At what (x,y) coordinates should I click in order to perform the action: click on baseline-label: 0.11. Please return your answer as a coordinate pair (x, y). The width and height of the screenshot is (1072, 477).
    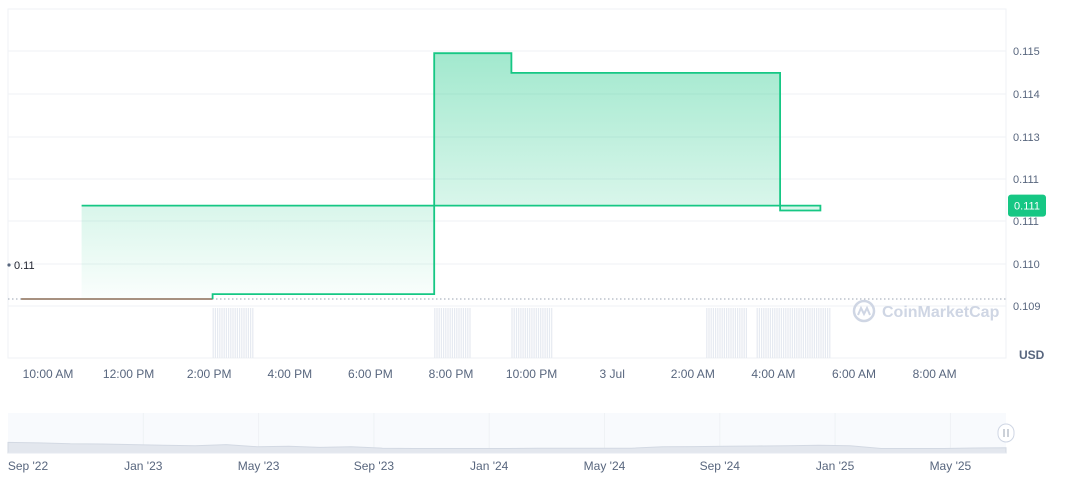
    Looking at the image, I should click on (21, 266).